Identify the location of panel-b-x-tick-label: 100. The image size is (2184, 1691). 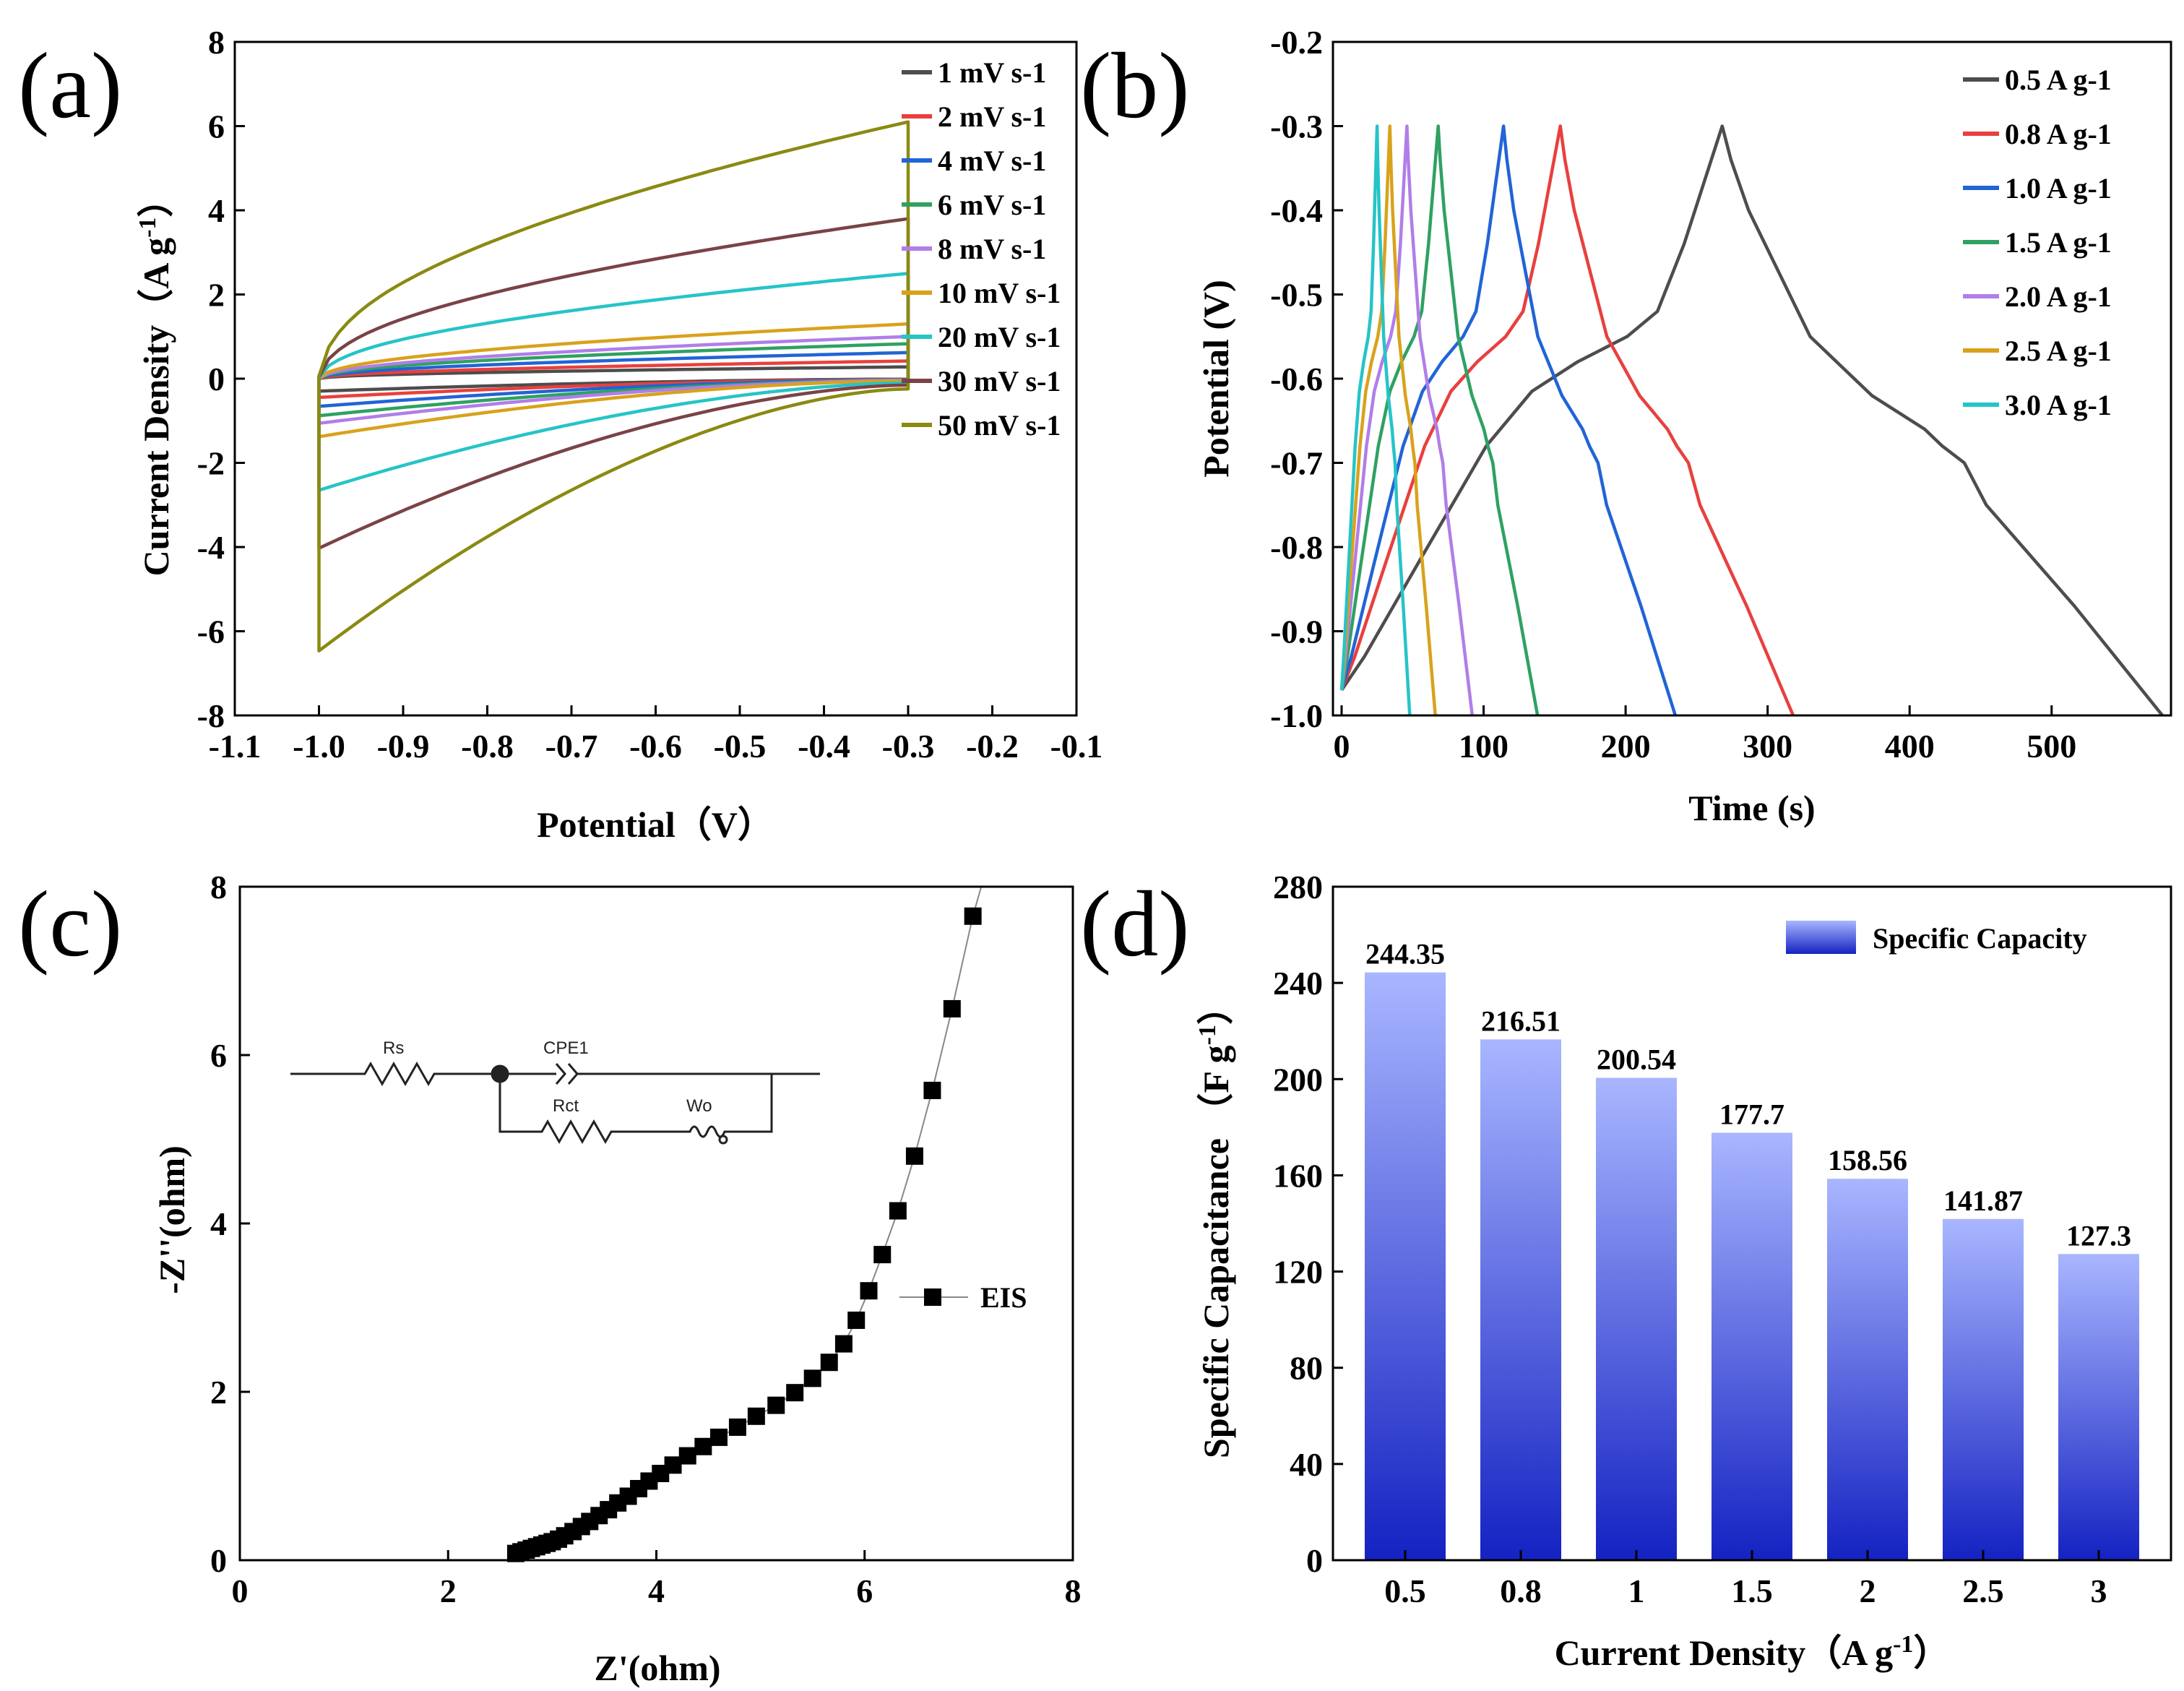
(1483, 746).